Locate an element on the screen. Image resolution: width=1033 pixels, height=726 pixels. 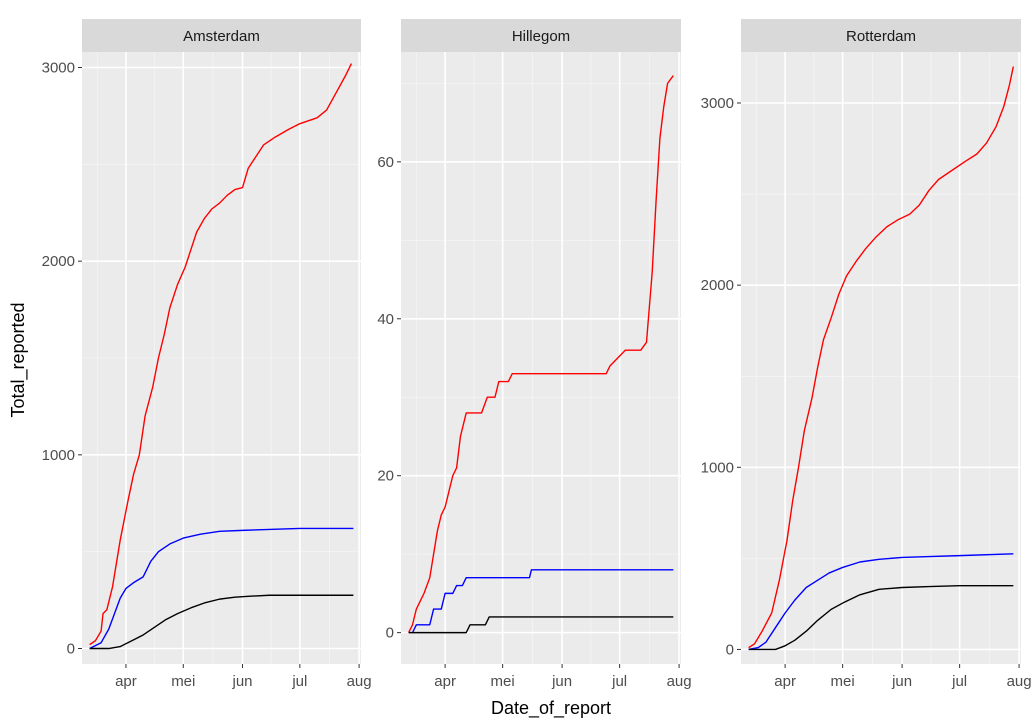
x-axis-title: Date_of_report is located at coordinates (551, 708).